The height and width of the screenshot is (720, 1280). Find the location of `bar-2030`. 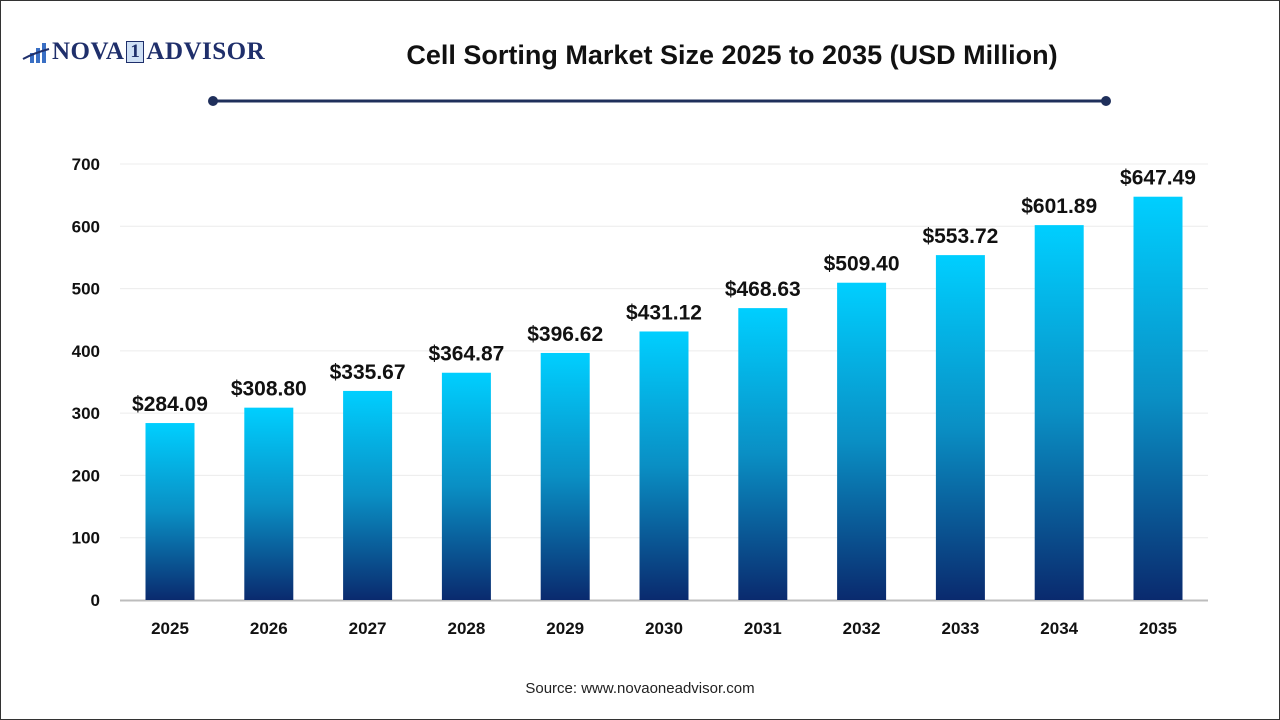

bar-2030 is located at coordinates (664, 465).